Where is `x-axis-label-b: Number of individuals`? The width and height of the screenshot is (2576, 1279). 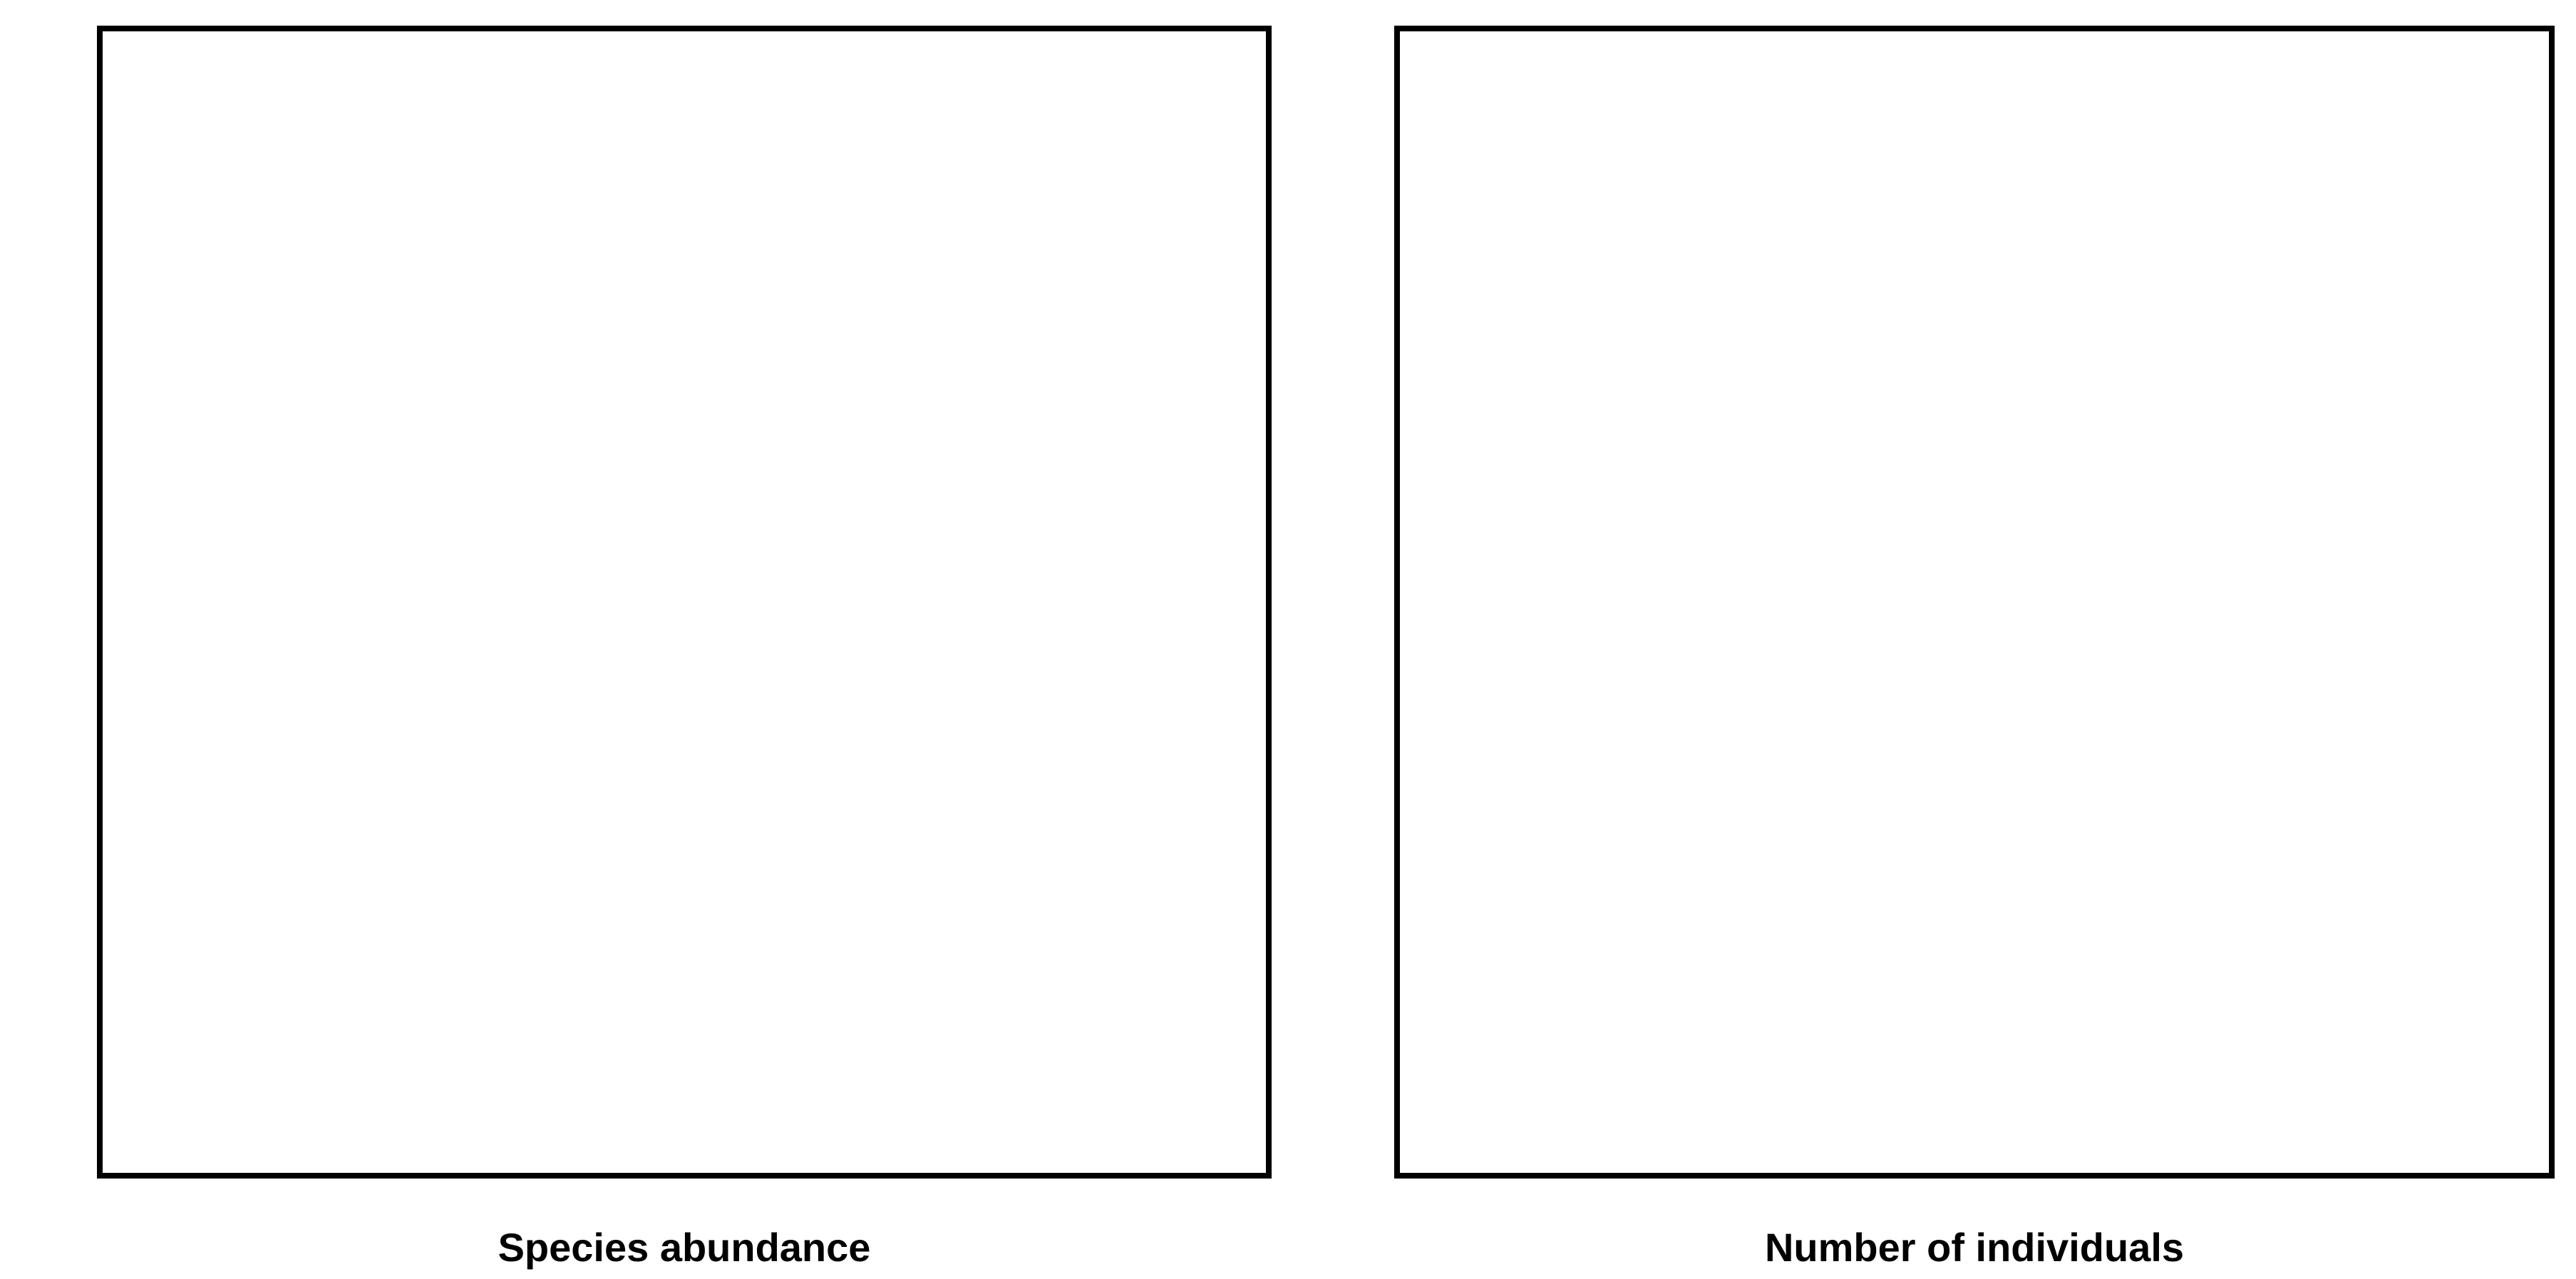
x-axis-label-b: Number of individuals is located at coordinates (1974, 1247).